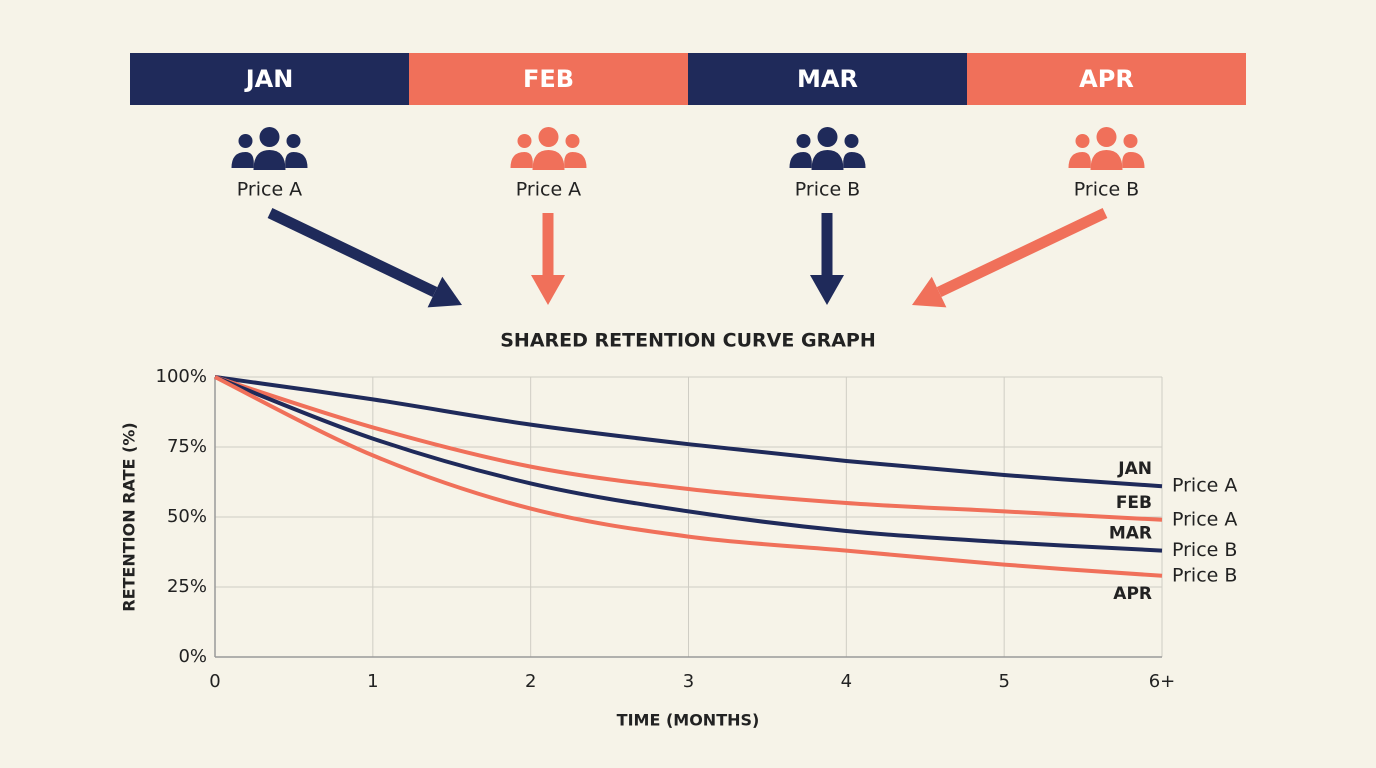  What do you see at coordinates (1003, 681) in the screenshot?
I see `x-tick-label: 5` at bounding box center [1003, 681].